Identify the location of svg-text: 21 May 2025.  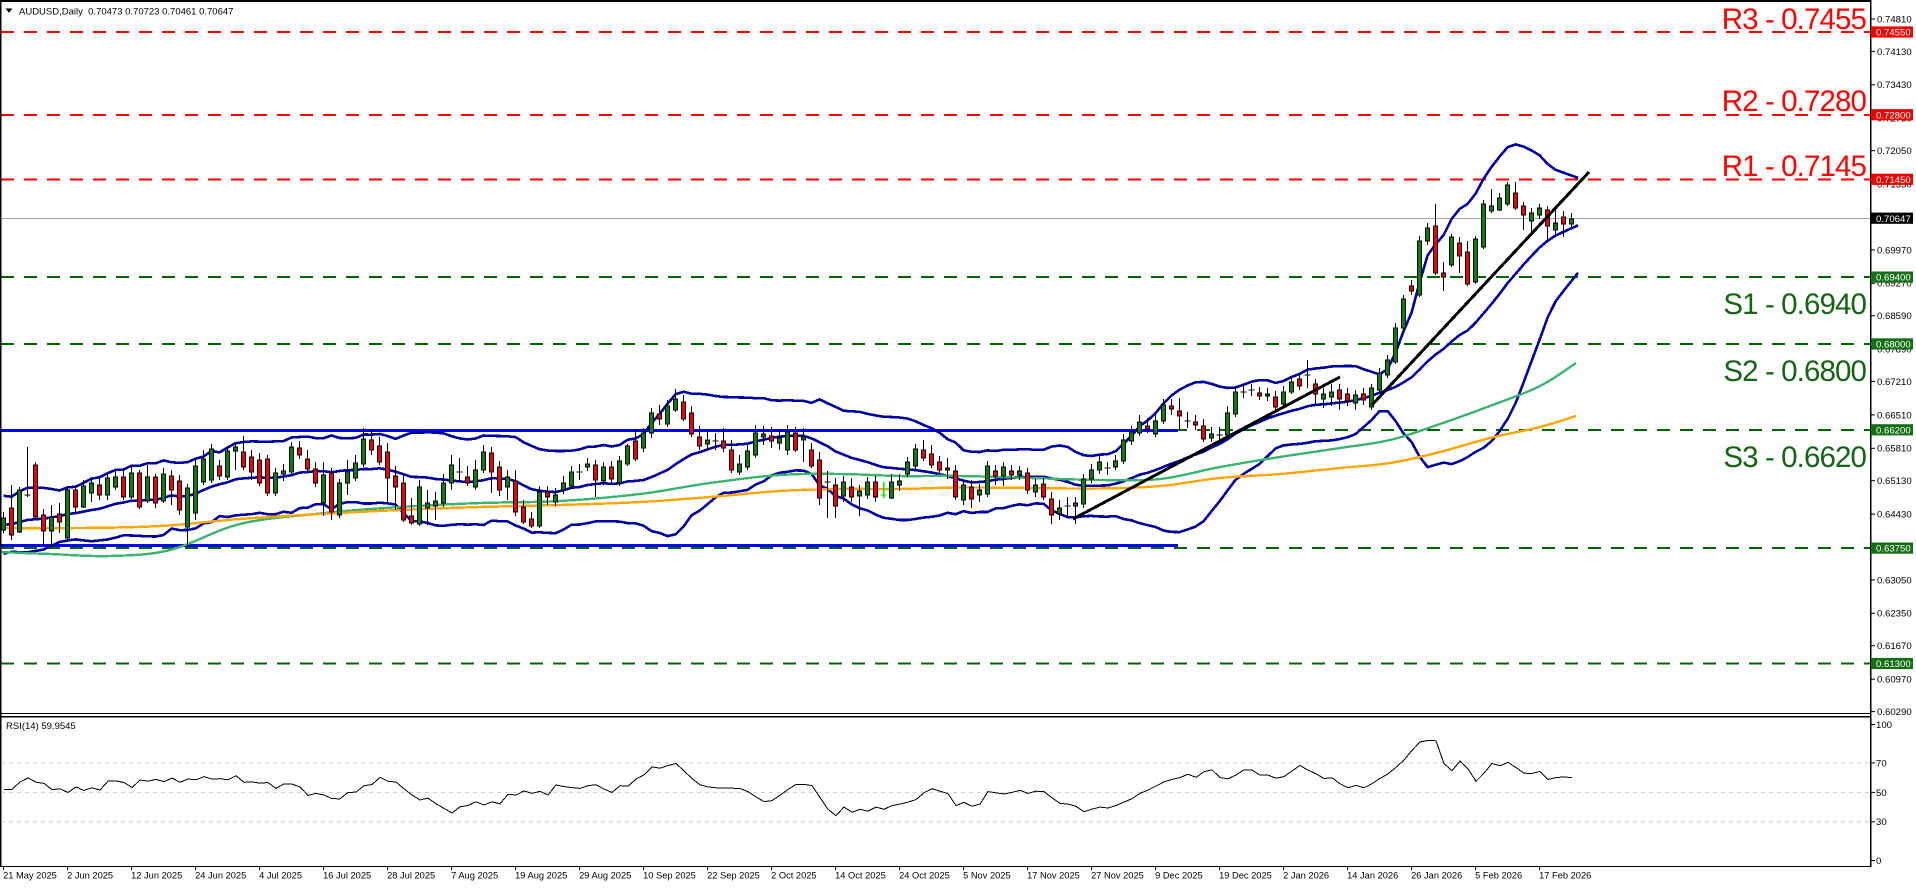
(30, 876).